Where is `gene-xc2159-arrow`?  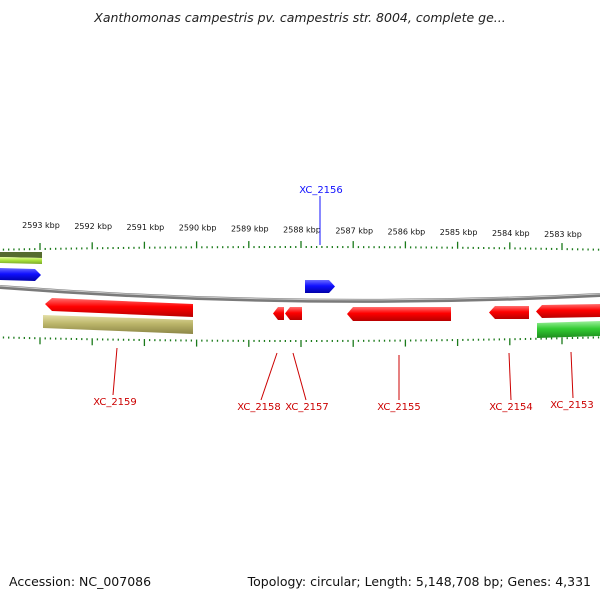 gene-xc2159-arrow is located at coordinates (119, 307).